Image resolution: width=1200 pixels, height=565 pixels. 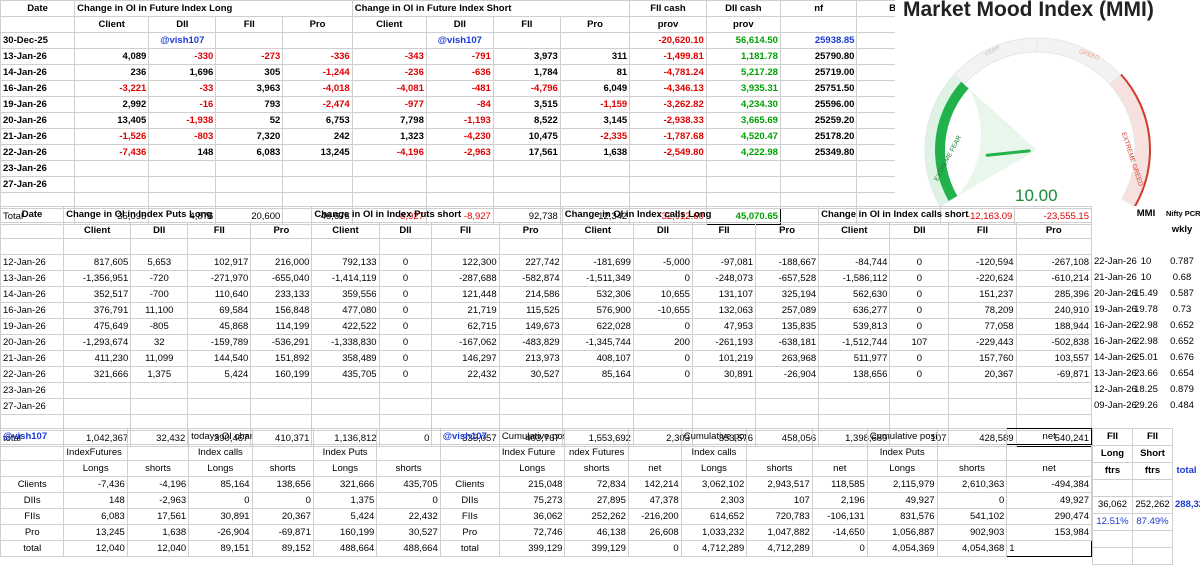 What do you see at coordinates (1110, 294) in the screenshot?
I see `cell: 20-Jan-26` at bounding box center [1110, 294].